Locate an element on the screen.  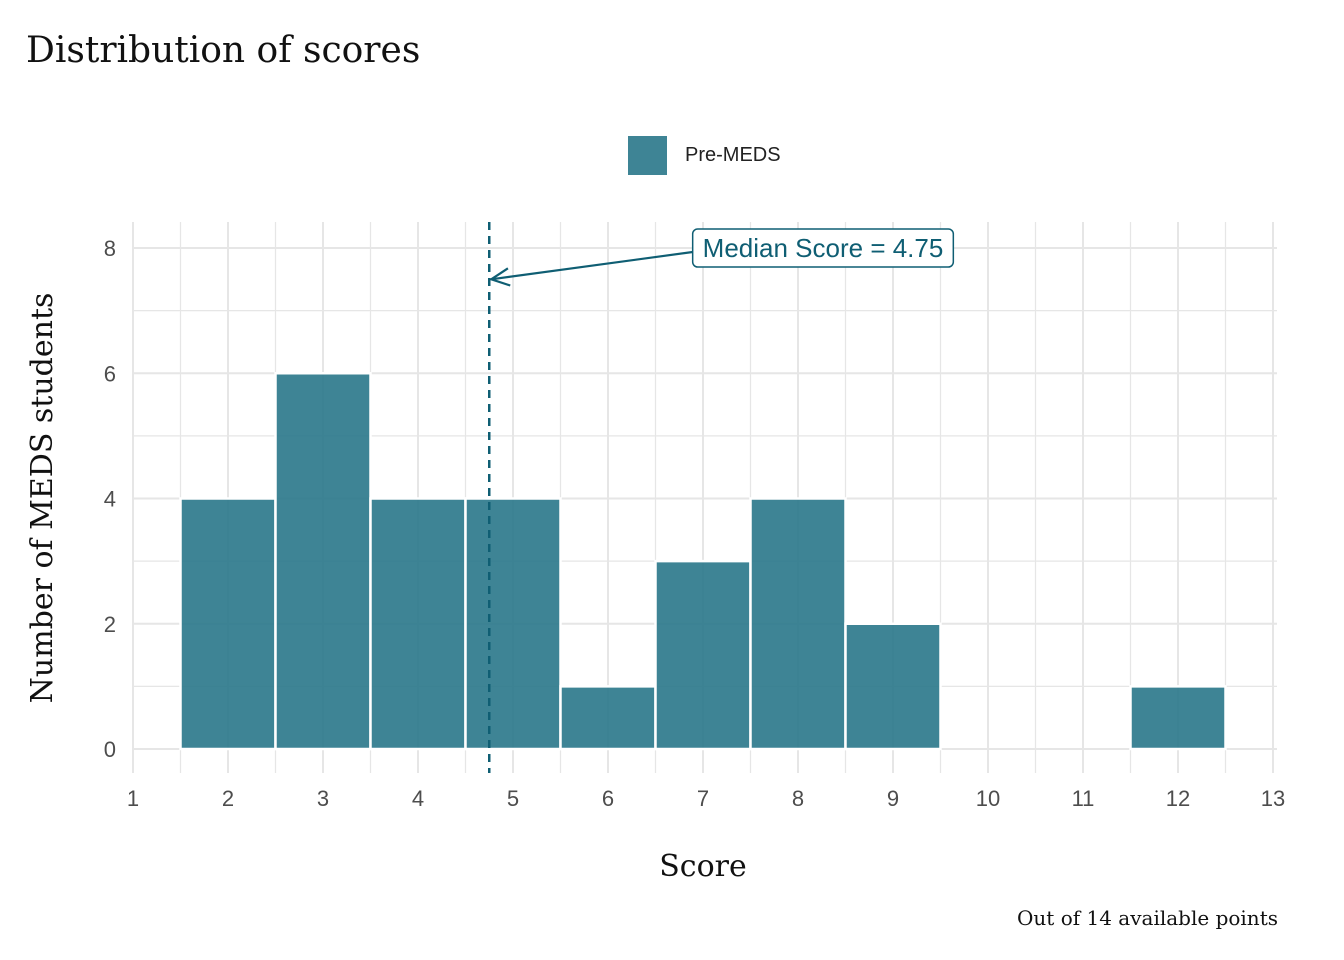
x-tick-label: 2 is located at coordinates (228, 798).